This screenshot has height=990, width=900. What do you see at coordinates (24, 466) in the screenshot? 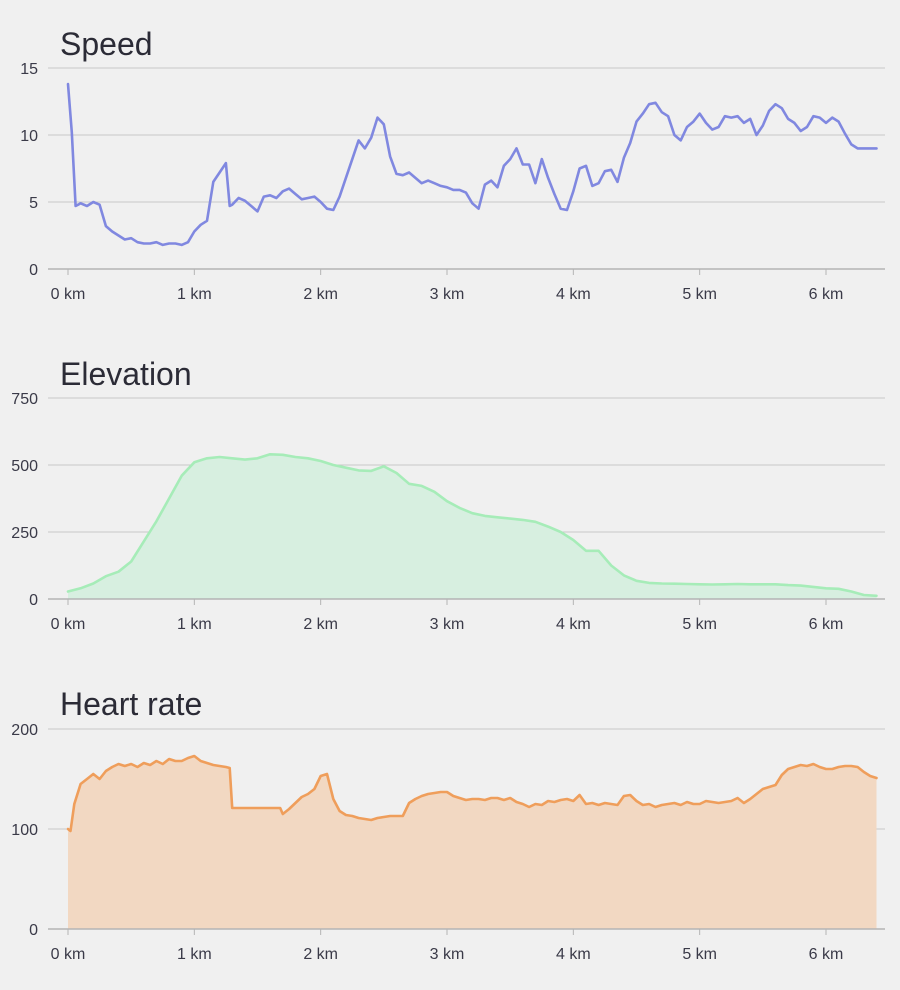
I see `elevation-y-tick-label: 500` at bounding box center [24, 466].